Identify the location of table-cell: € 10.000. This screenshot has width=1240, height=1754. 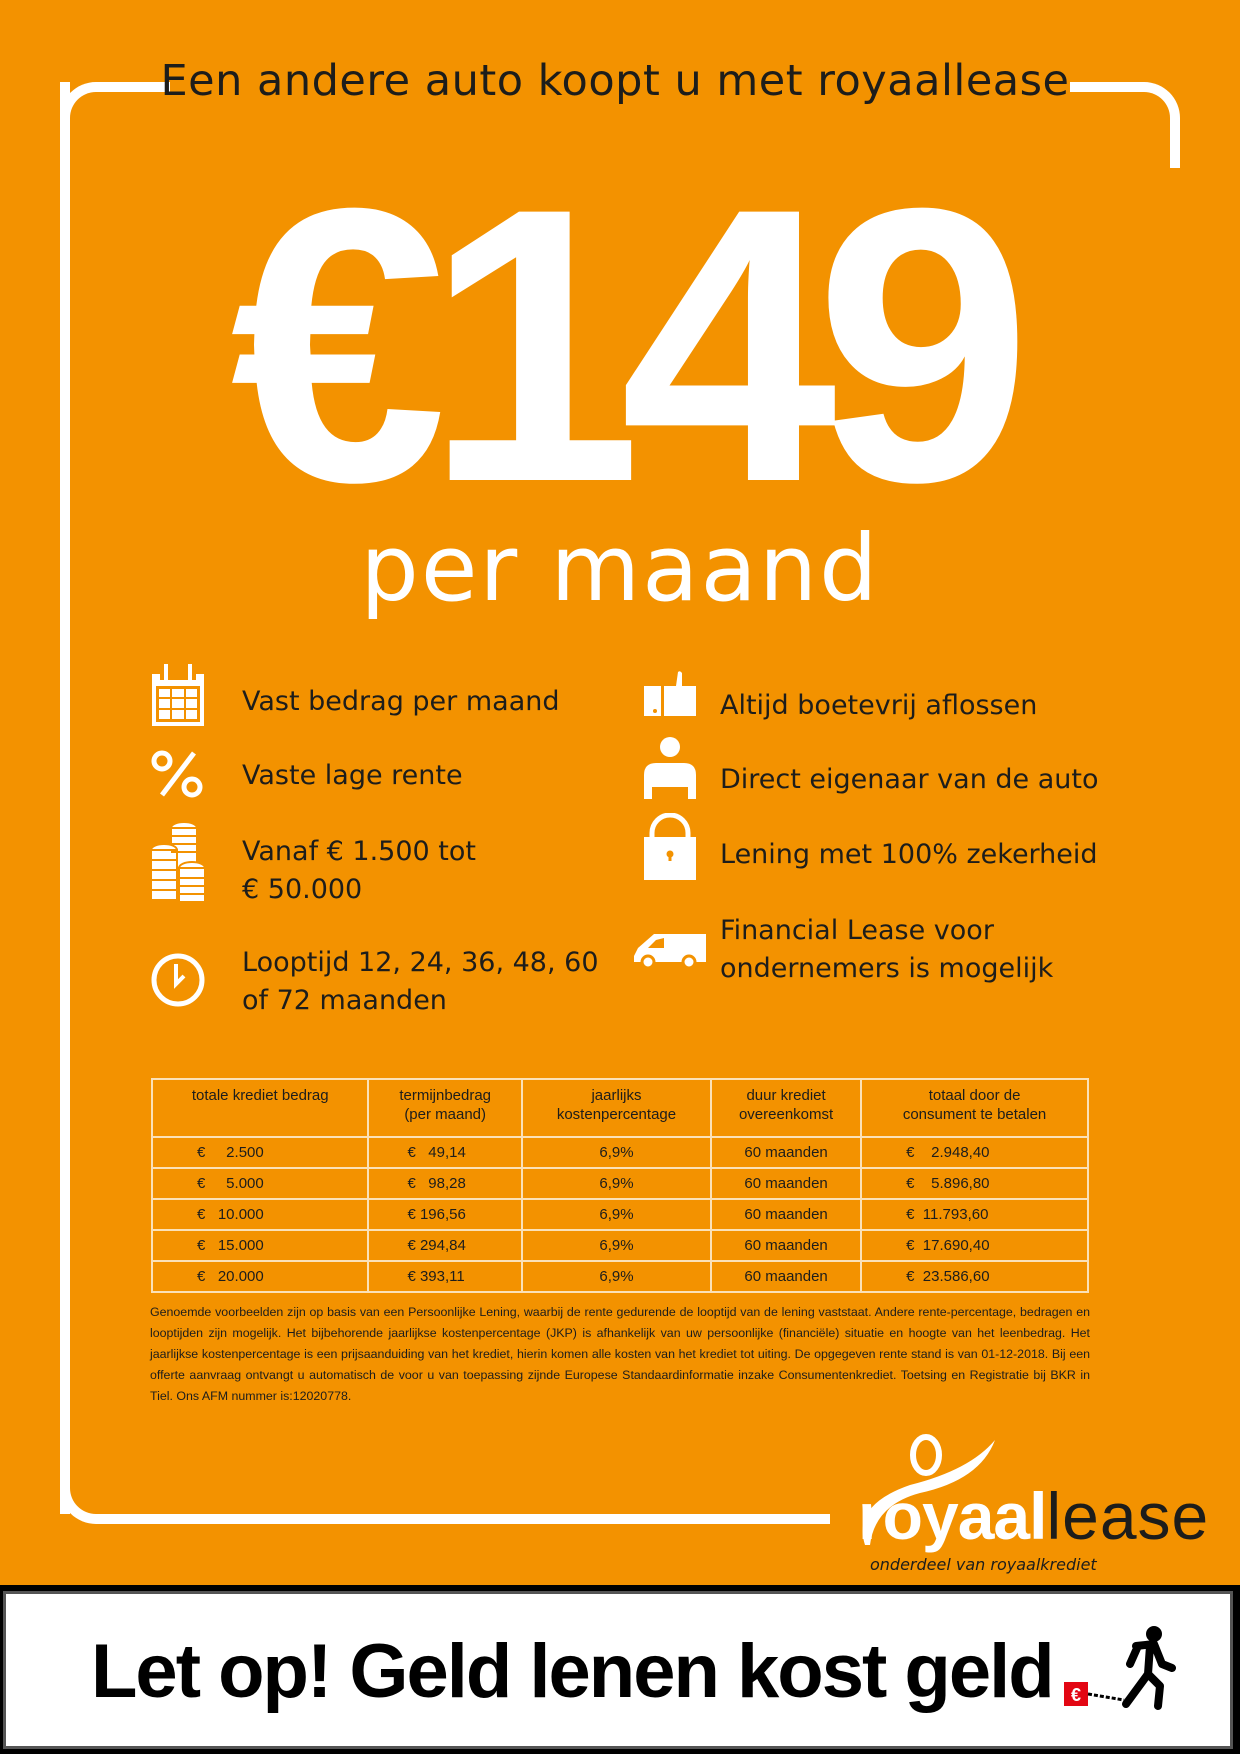
(260, 1214).